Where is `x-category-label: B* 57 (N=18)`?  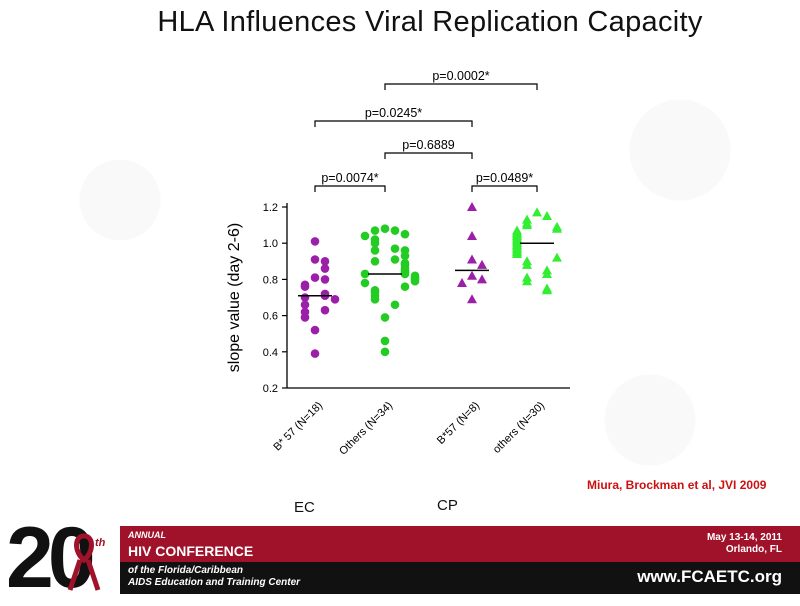 x-category-label: B* 57 (N=18) is located at coordinates (298, 427).